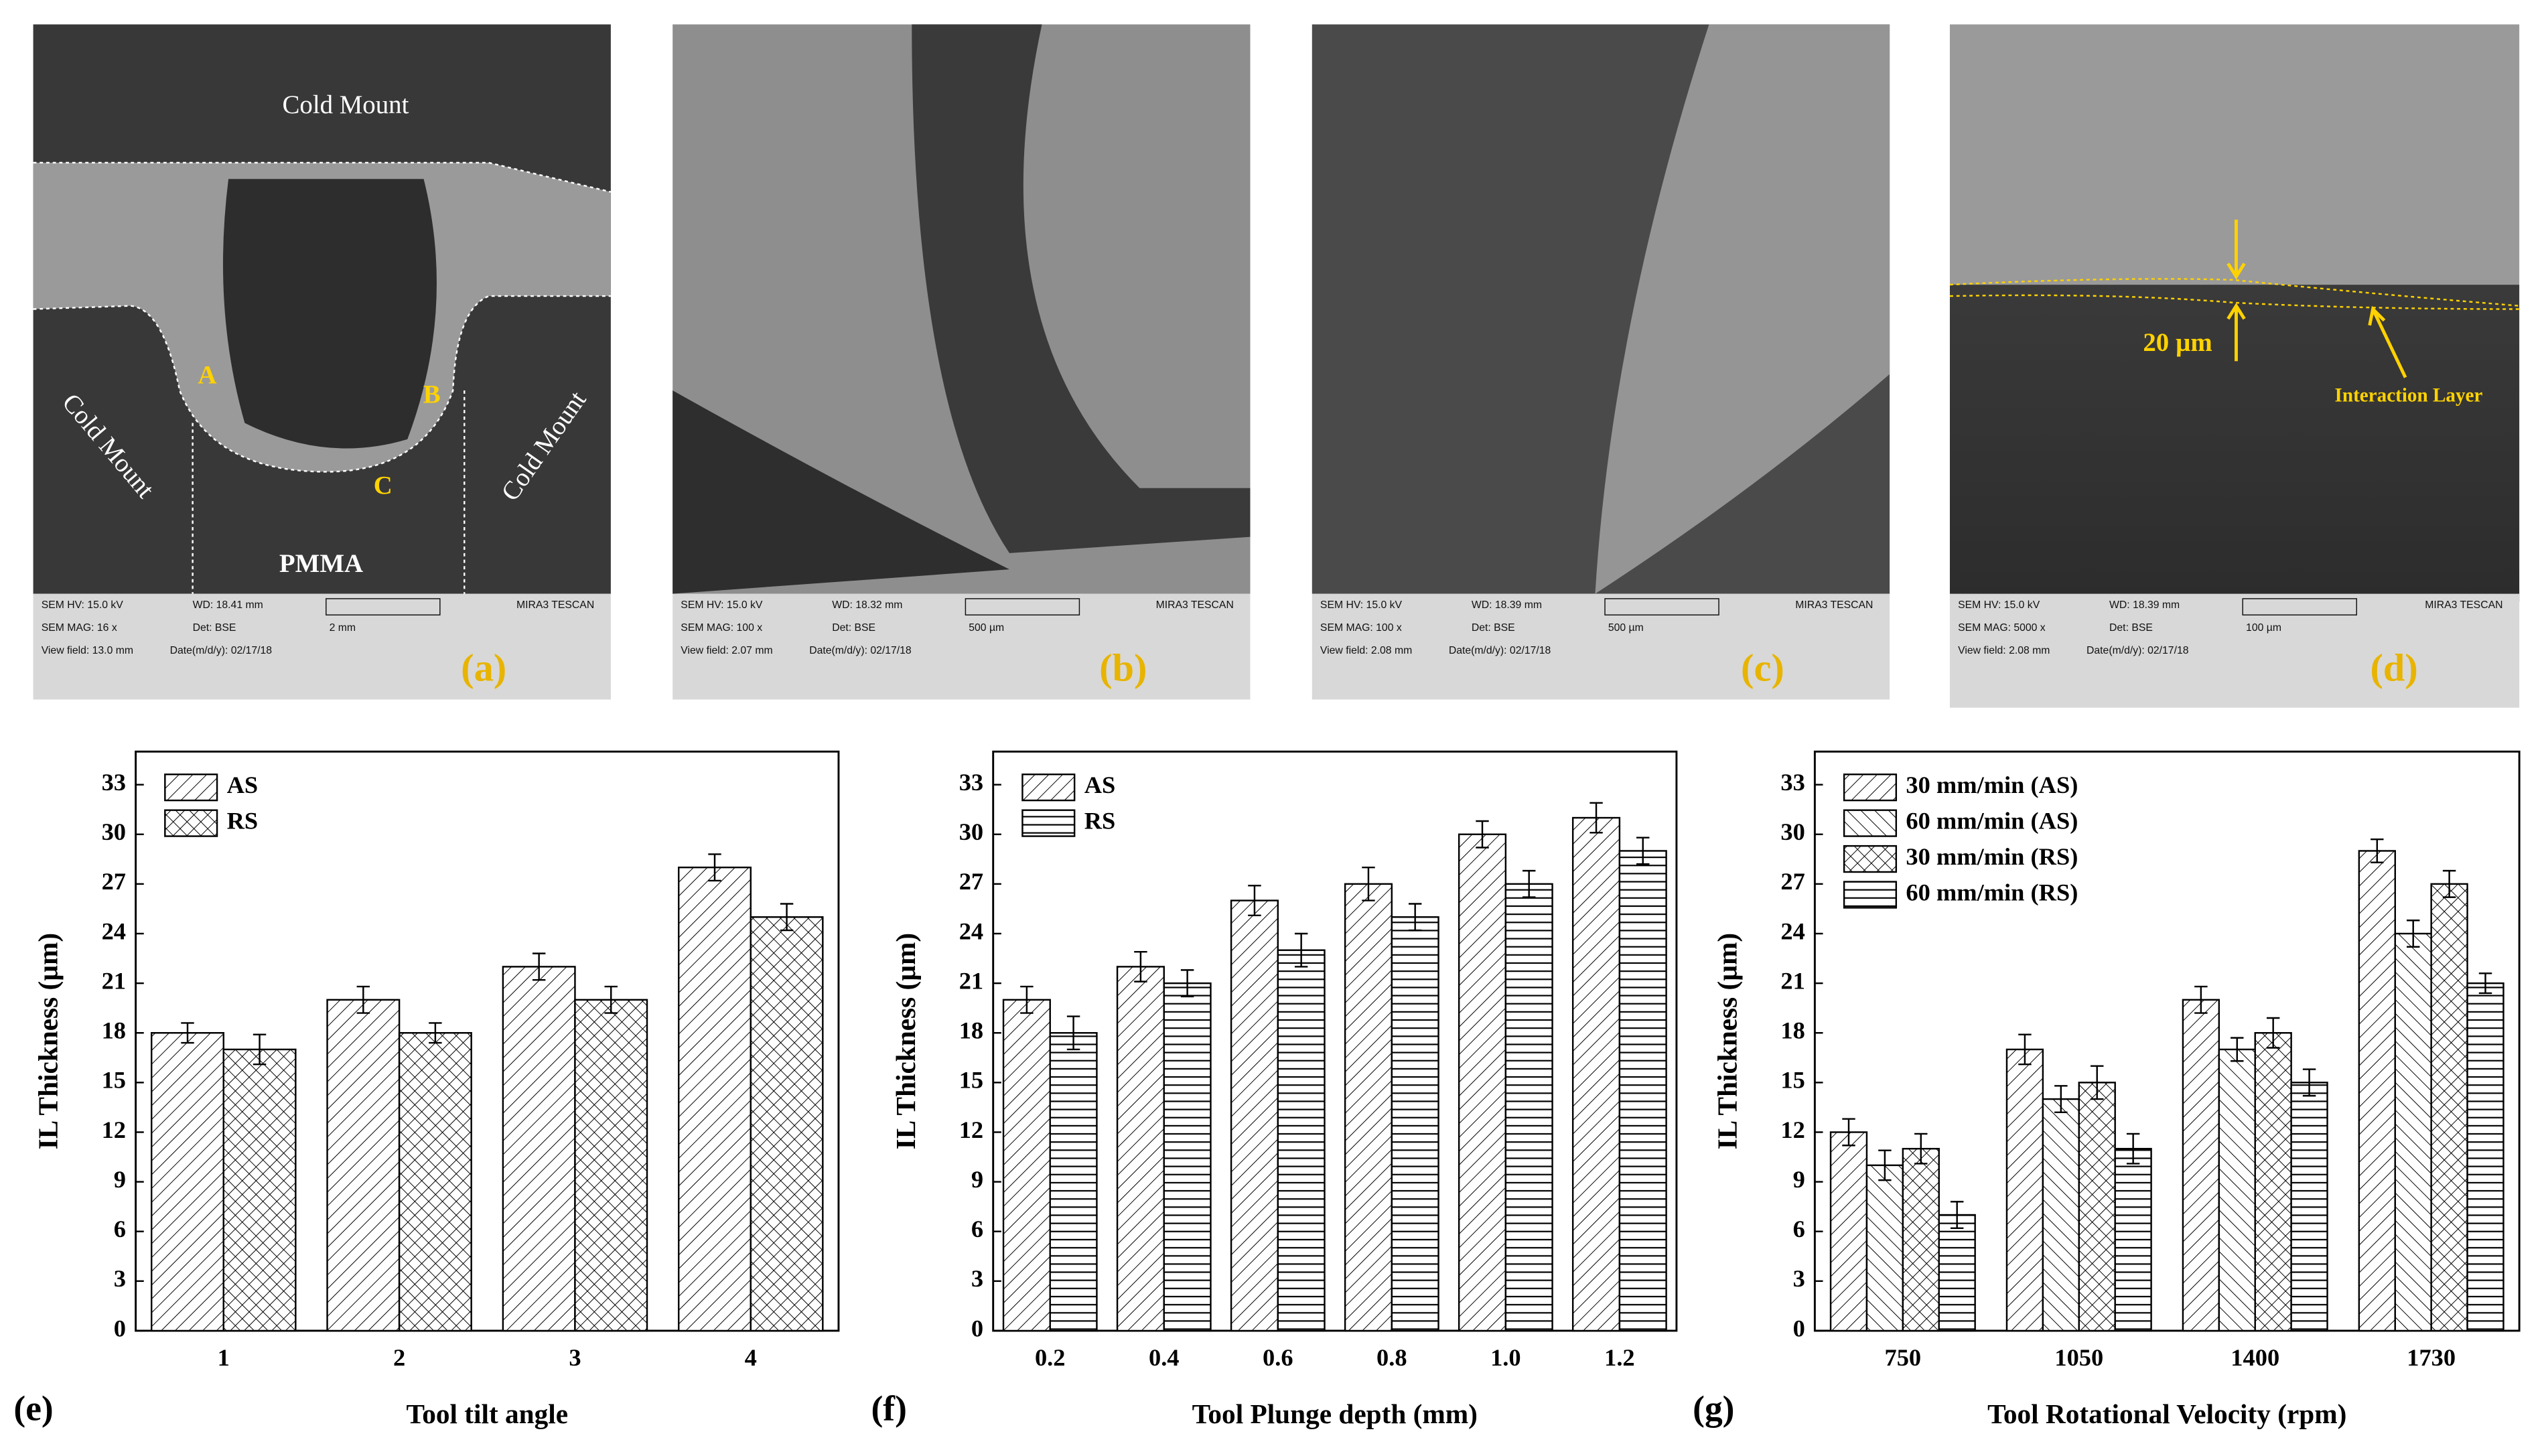 The height and width of the screenshot is (1456, 2546). I want to click on annotation: Cold Mount, so click(345, 104).